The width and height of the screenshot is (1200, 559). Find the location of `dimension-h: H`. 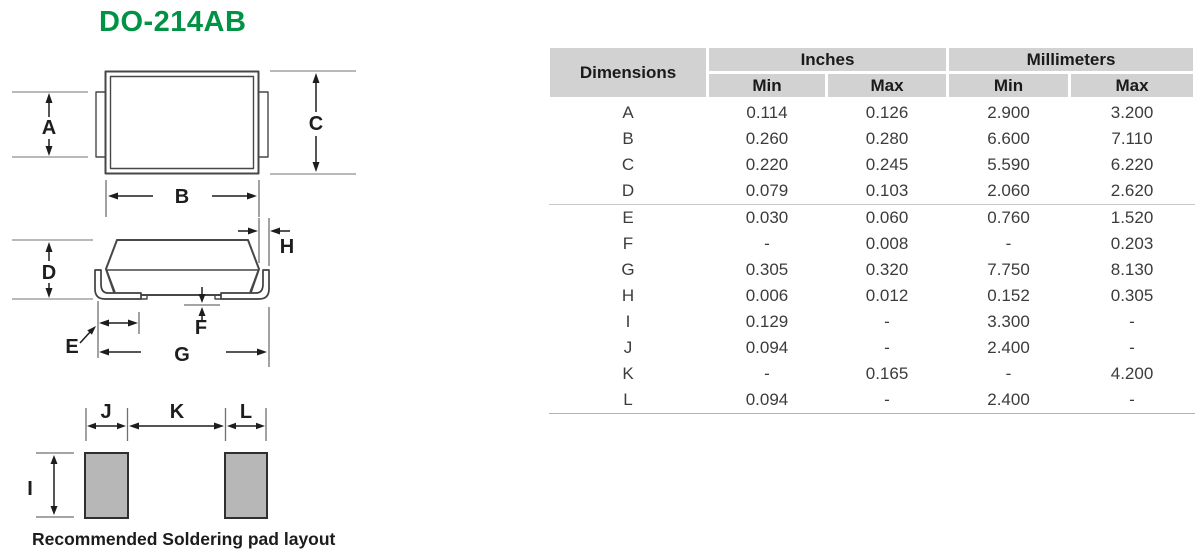

dimension-h: H is located at coordinates (266, 242).